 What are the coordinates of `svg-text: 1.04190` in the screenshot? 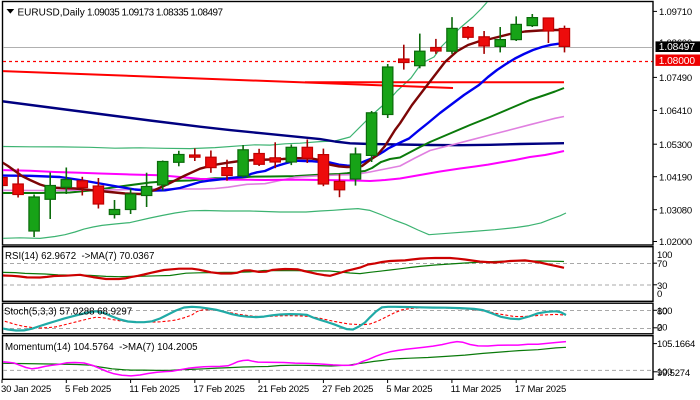 It's located at (675, 177).